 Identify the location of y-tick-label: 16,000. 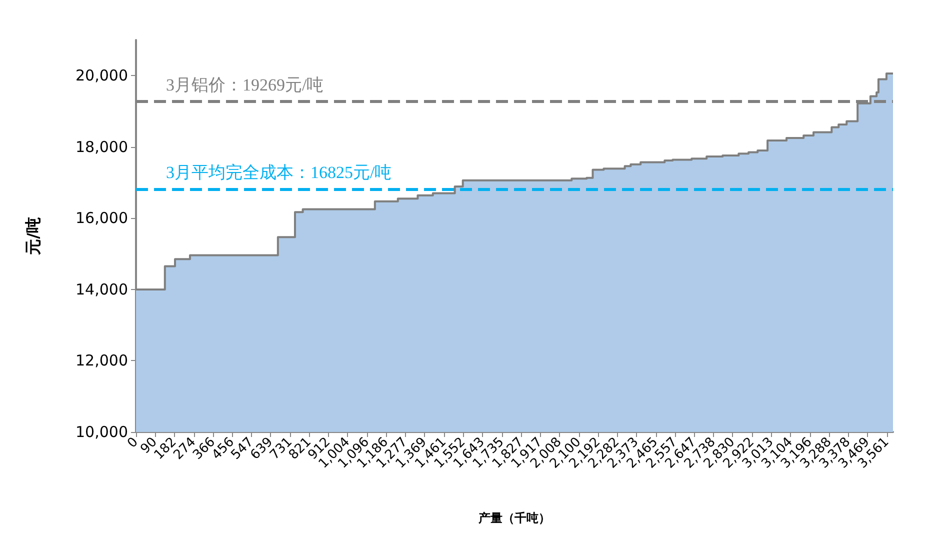
(102, 218).